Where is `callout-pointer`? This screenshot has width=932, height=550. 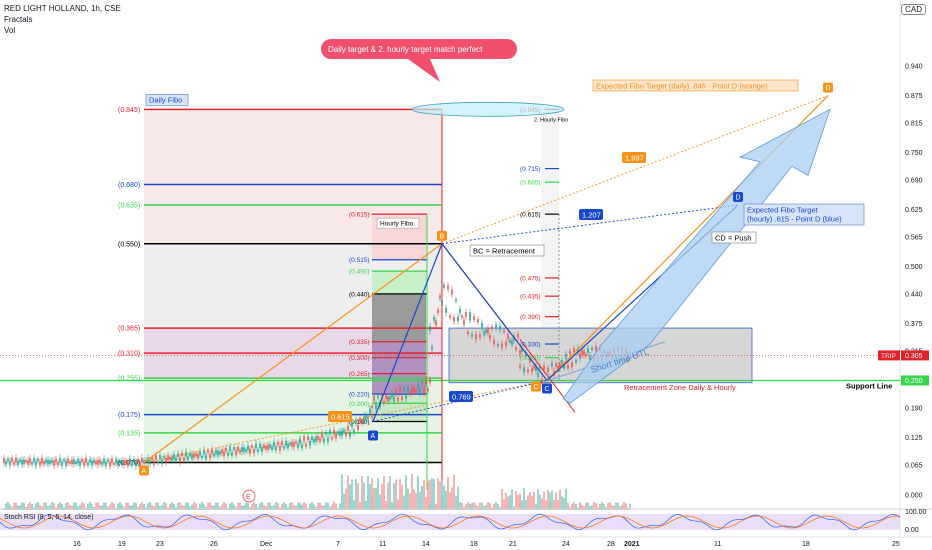
callout-pointer is located at coordinates (424, 70).